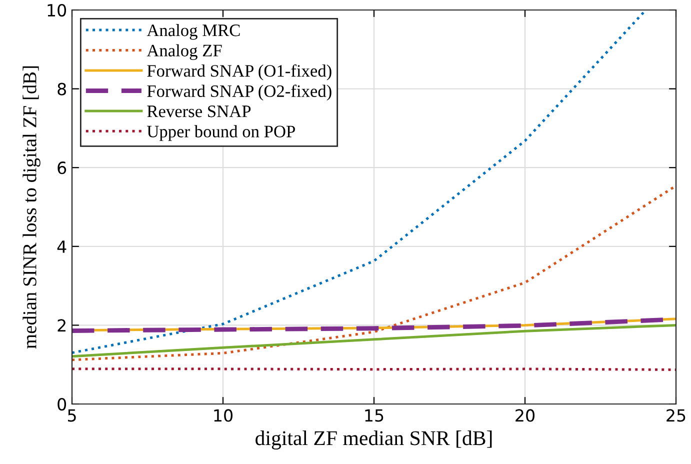 Image resolution: width=691 pixels, height=464 pixels. I want to click on x-tick-label: 20, so click(525, 415).